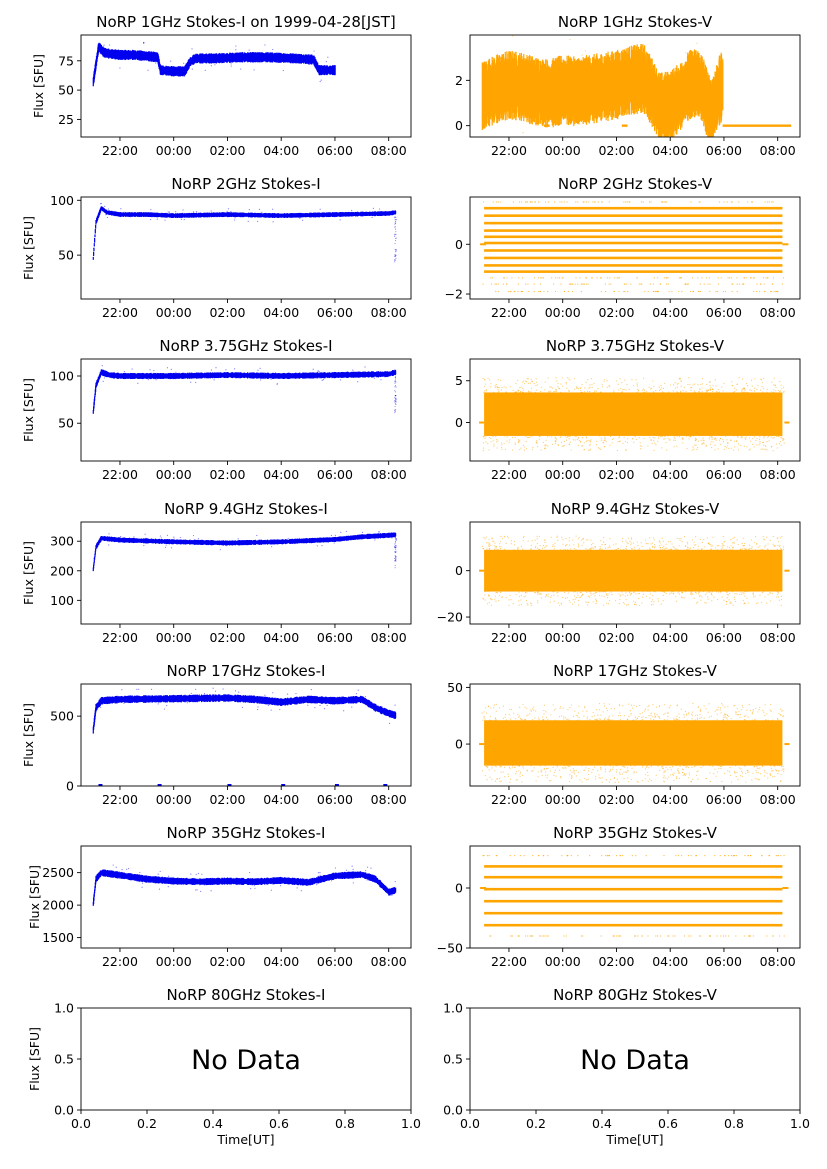 This screenshot has height=1169, width=827. Describe the element at coordinates (635, 184) in the screenshot. I see `subplot-title: NoRP 2GHz Stokes-V` at that location.